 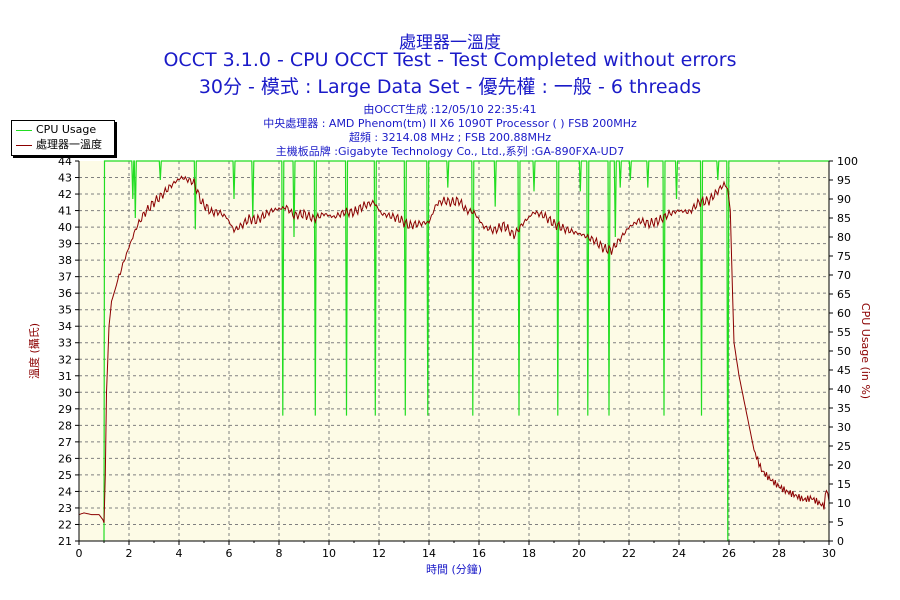 What do you see at coordinates (65, 541) in the screenshot?
I see `y-tick-label: 21` at bounding box center [65, 541].